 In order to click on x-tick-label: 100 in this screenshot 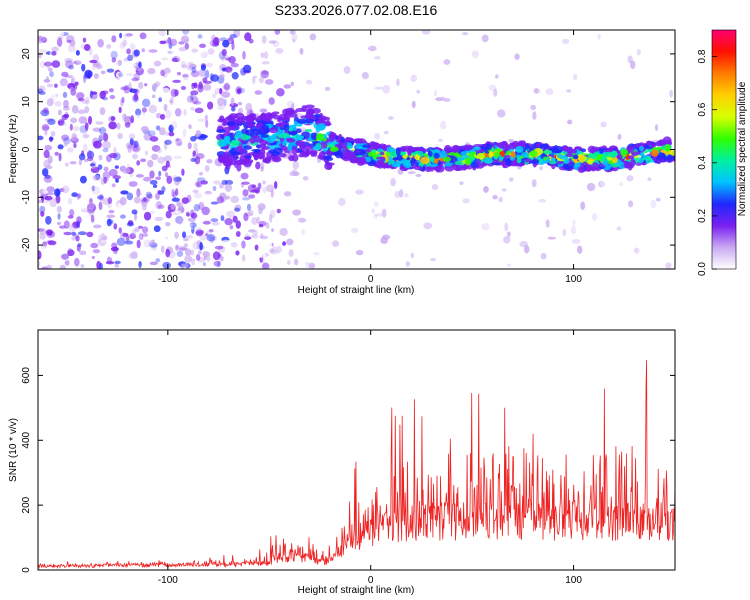, I will do `click(573, 580)`.